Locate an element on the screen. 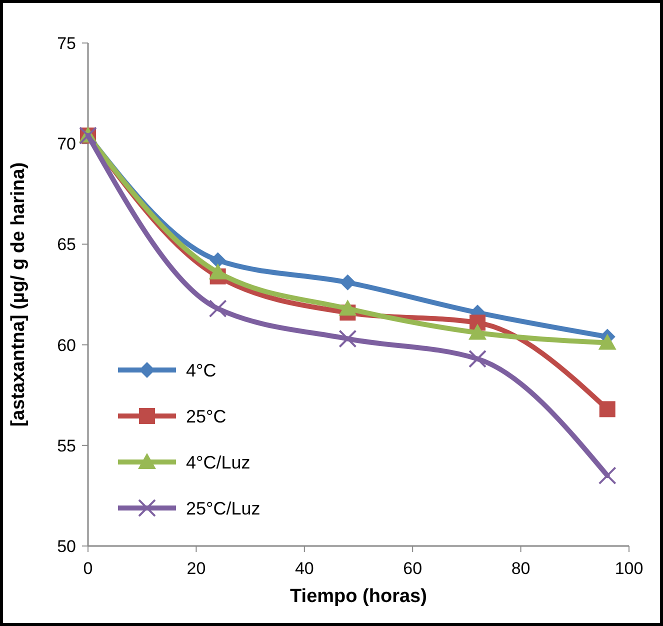 Image resolution: width=663 pixels, height=626 pixels. y-tick-label: 55 is located at coordinates (66, 446).